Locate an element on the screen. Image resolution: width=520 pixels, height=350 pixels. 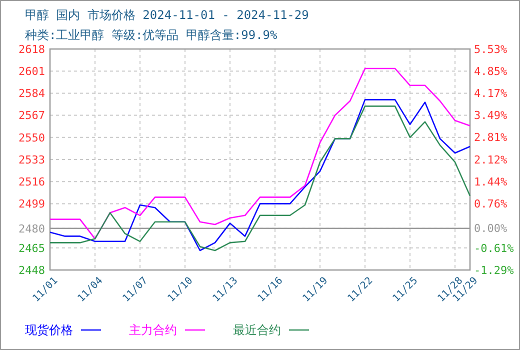
y-tick-label: 2480 is located at coordinates (31, 229).